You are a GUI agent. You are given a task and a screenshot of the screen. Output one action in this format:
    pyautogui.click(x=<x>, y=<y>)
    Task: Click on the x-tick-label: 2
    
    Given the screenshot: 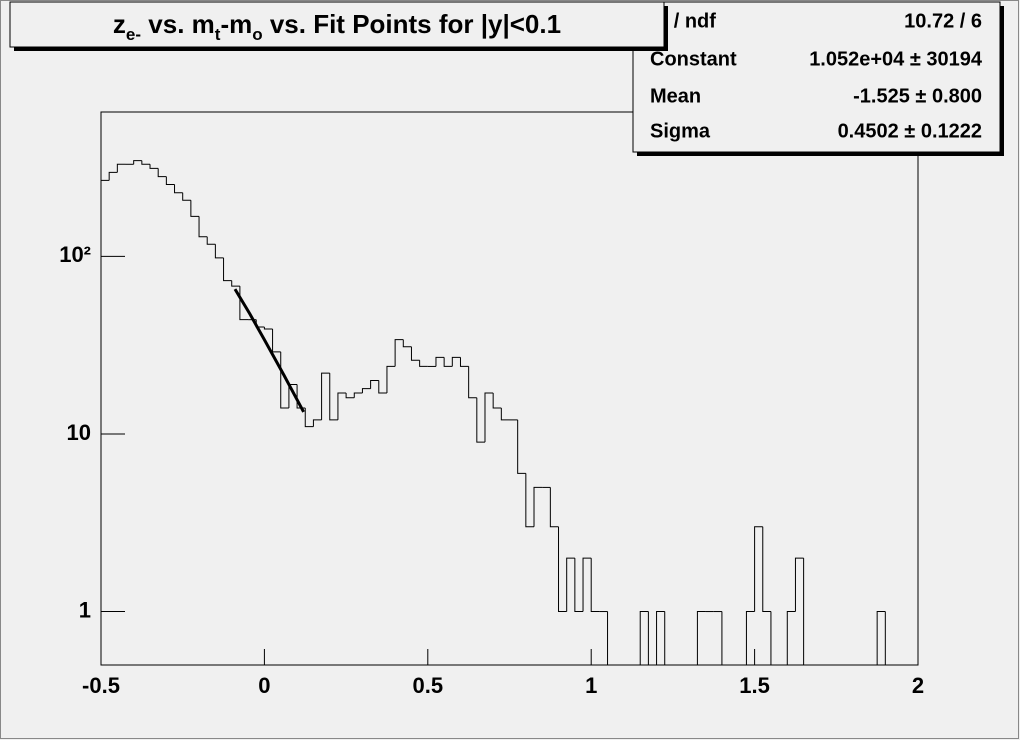 What is the action you would take?
    pyautogui.click(x=918, y=685)
    